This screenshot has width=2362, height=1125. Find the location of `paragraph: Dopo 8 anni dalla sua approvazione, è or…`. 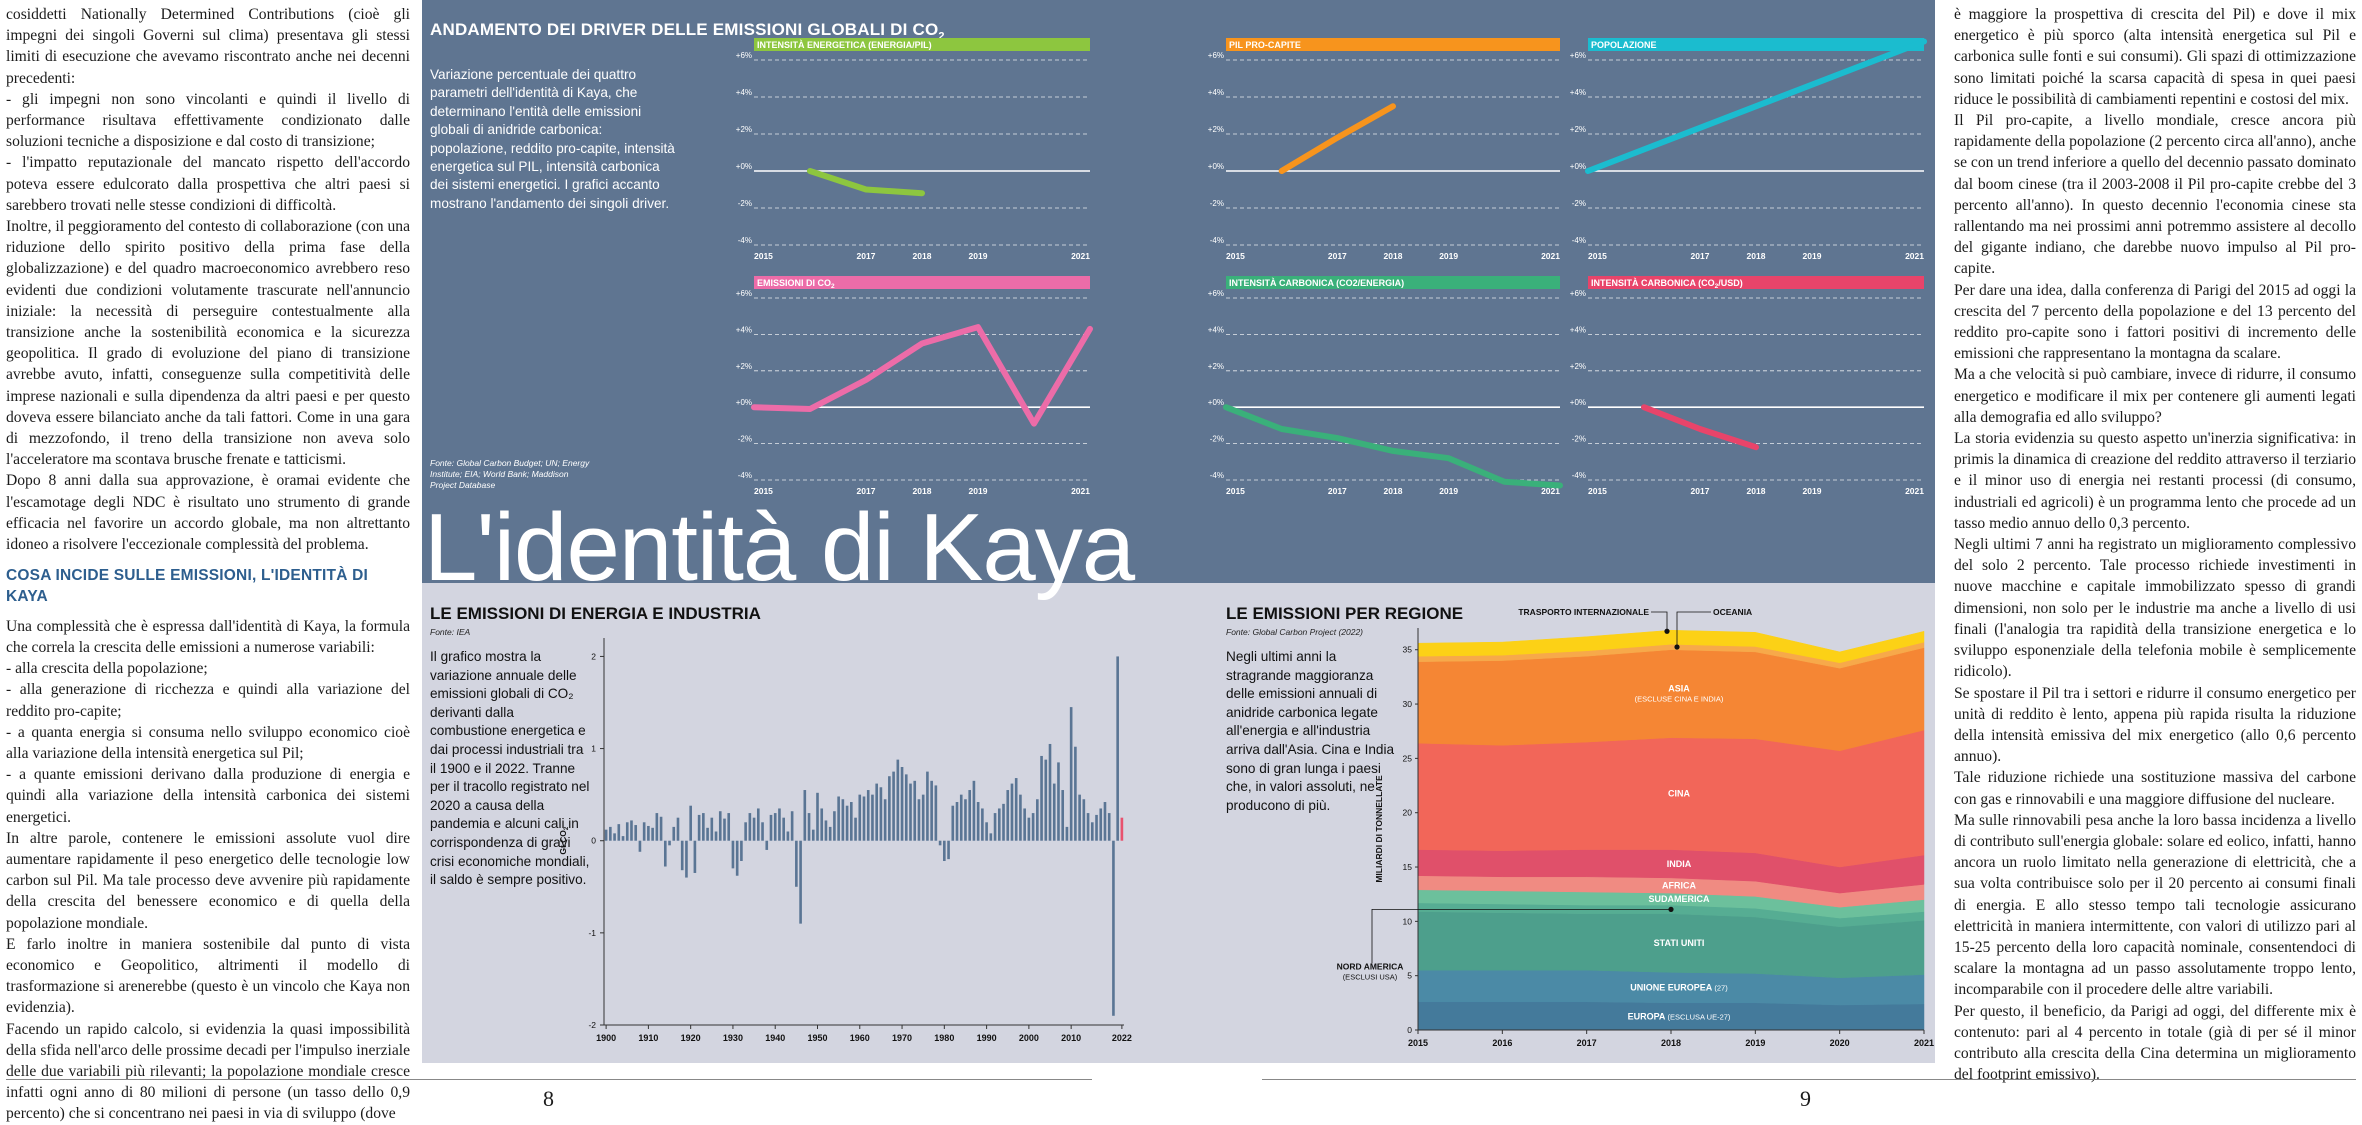

paragraph: Dopo 8 anni dalla sua approvazione, è or… is located at coordinates (208, 513).